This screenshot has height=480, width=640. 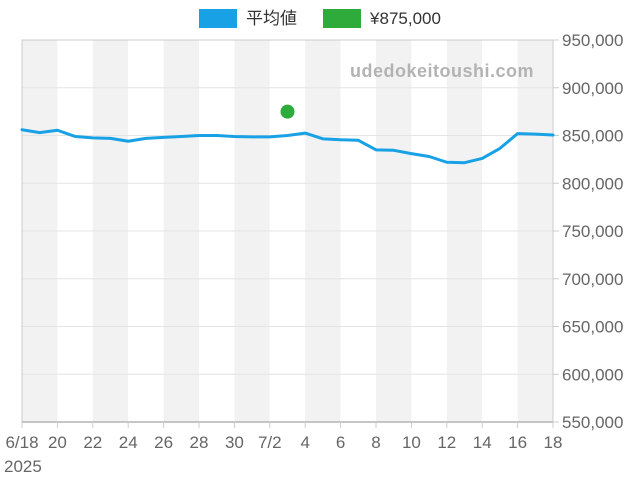 I want to click on x-axis-label: 30, so click(x=234, y=442).